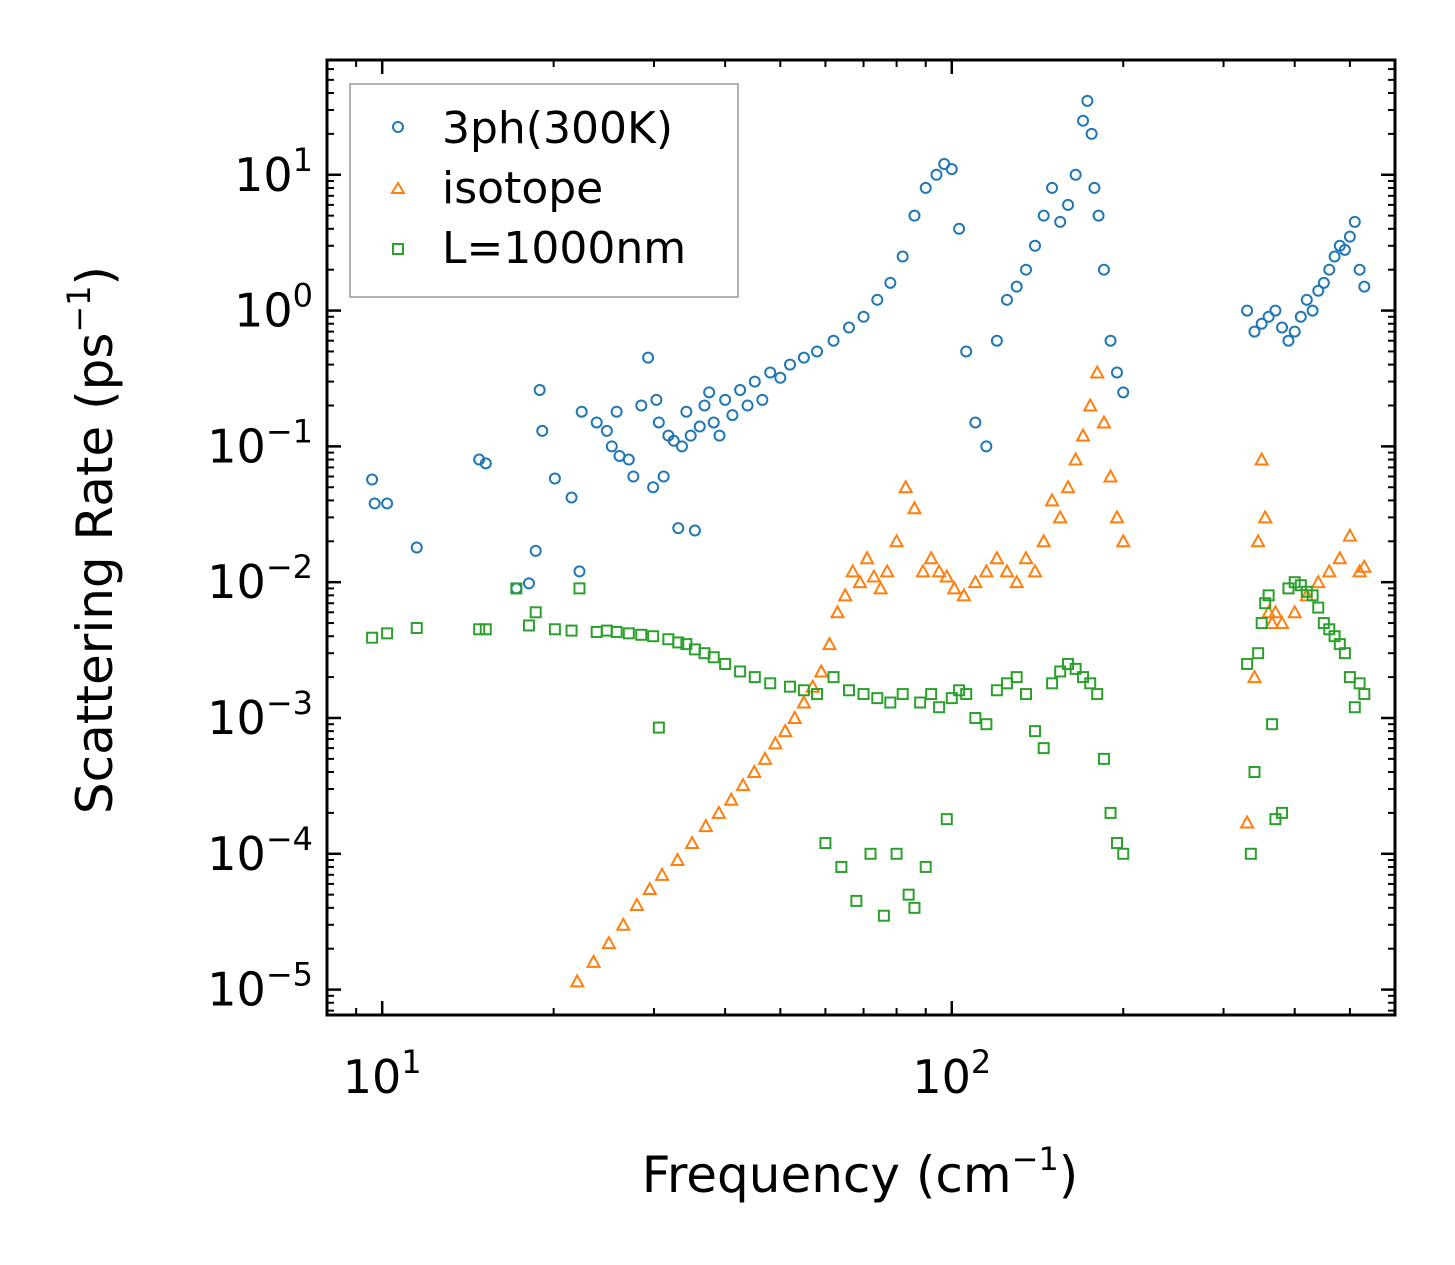  What do you see at coordinates (260, 578) in the screenshot?
I see `y-tick-label: 10⁻²` at bounding box center [260, 578].